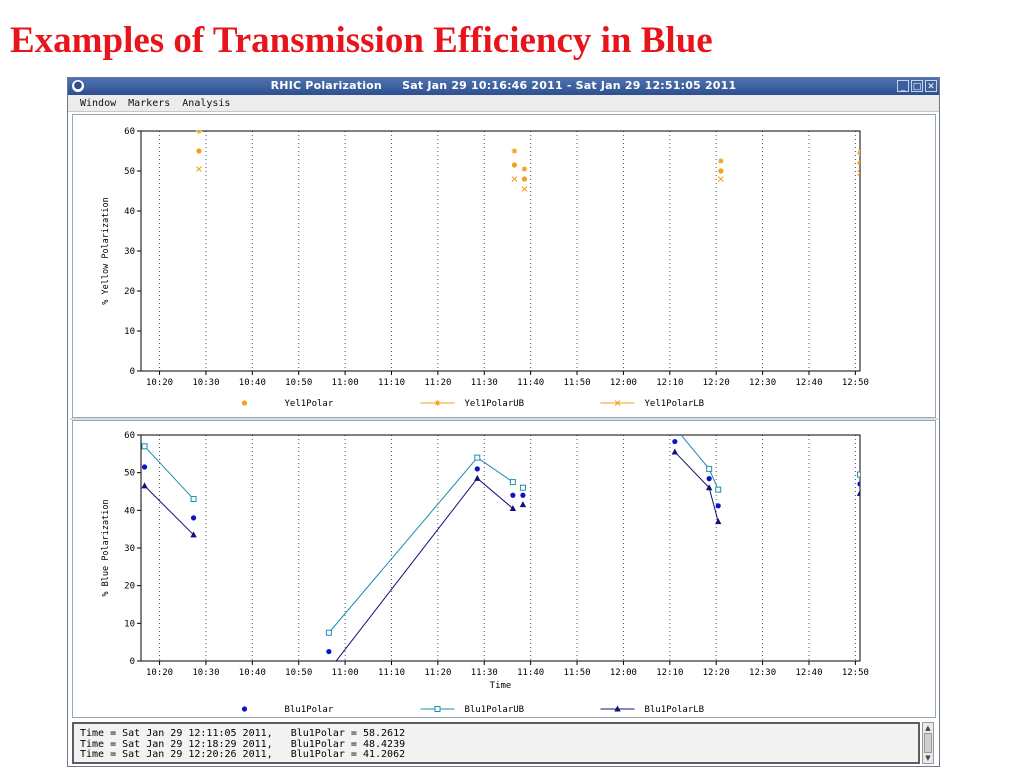 This screenshot has height=768, width=1024. What do you see at coordinates (928, 728) in the screenshot?
I see `scroll-up-icon: ▲` at bounding box center [928, 728].